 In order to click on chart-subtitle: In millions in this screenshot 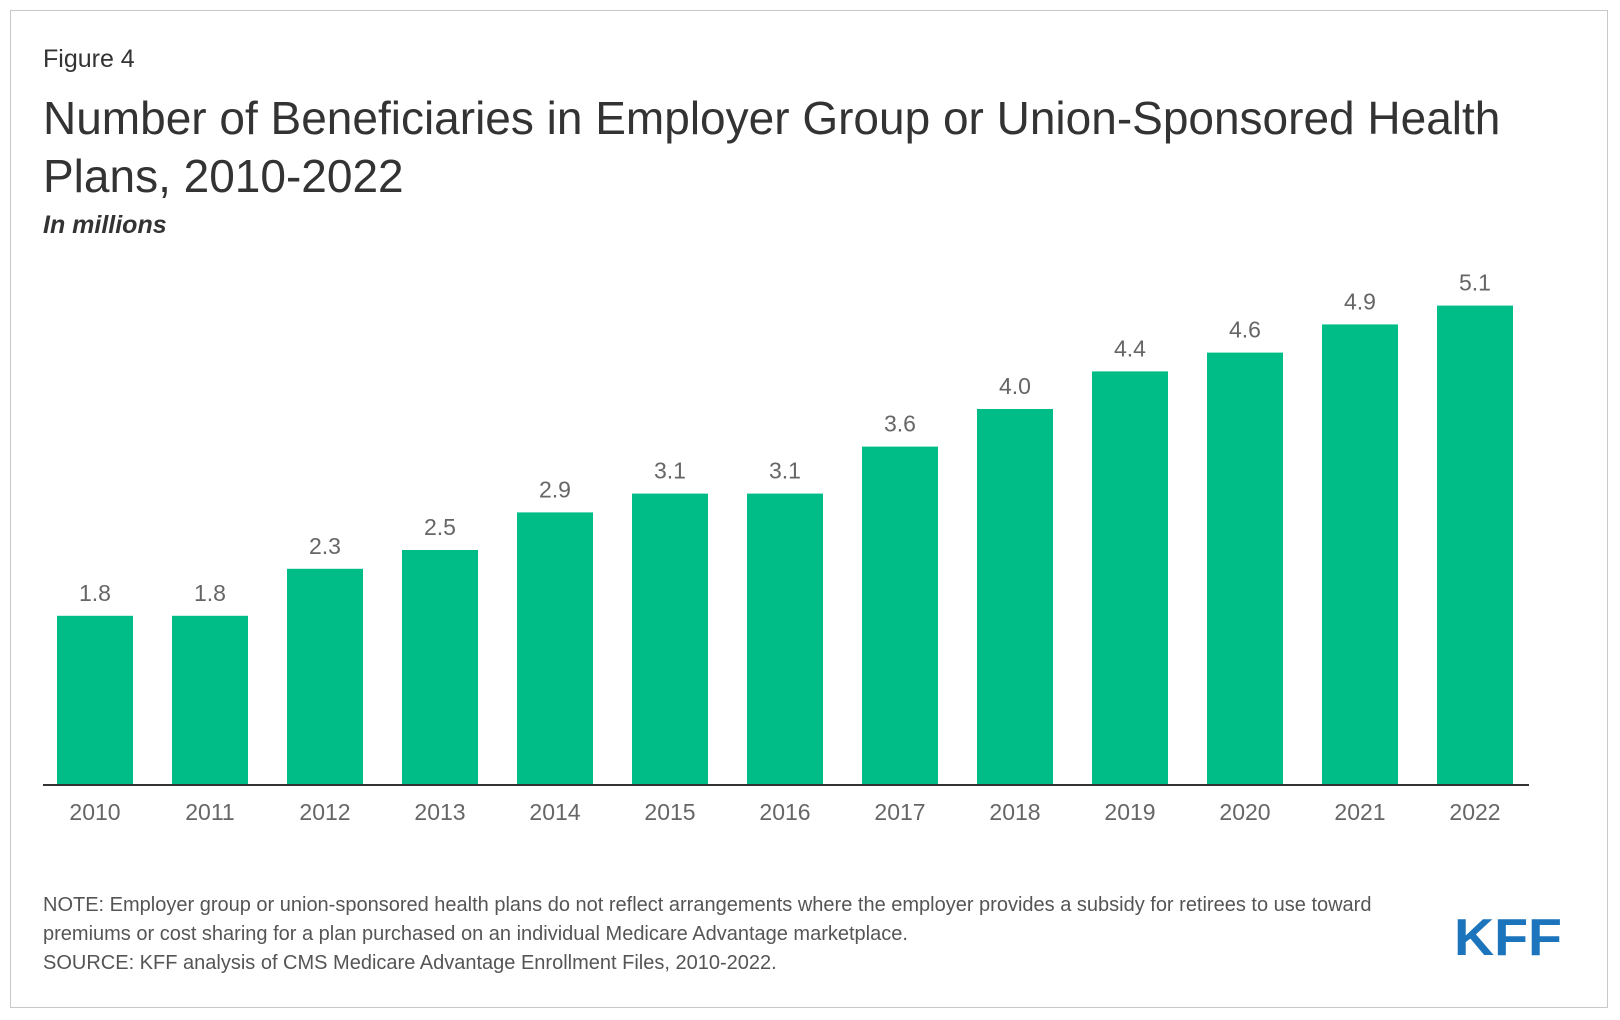, I will do `click(105, 225)`.